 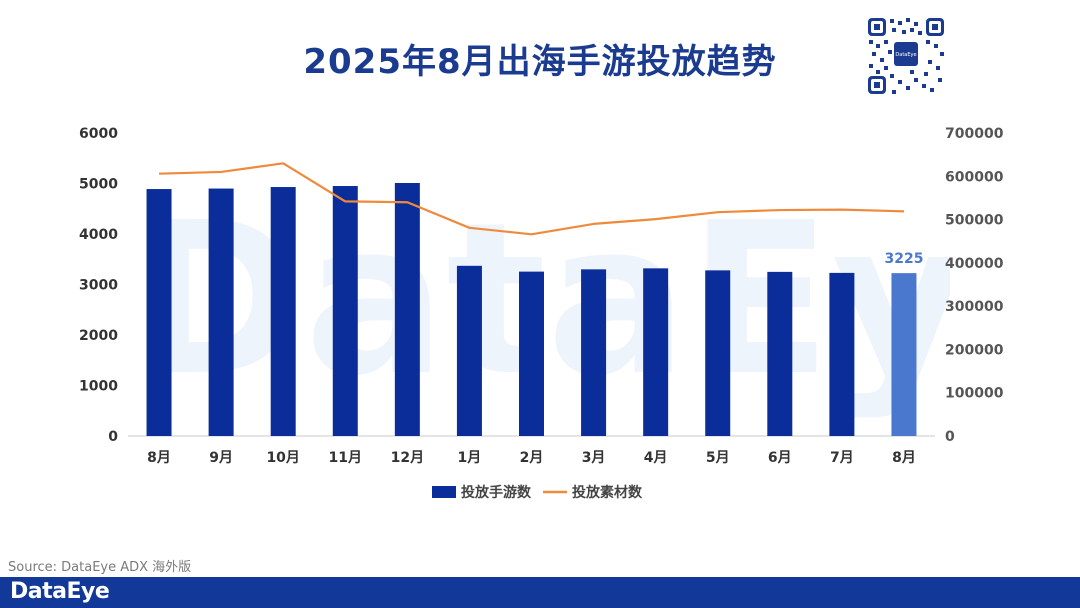 I want to click on annotation-layer: 3225, so click(x=903, y=259).